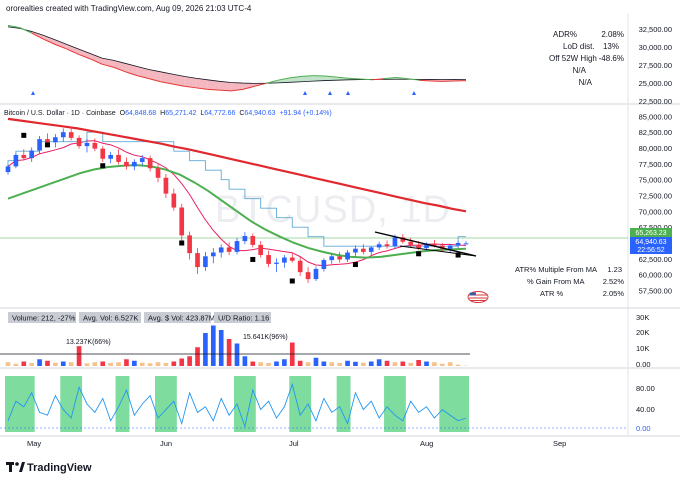 Image resolution: width=680 pixels, height=487 pixels. What do you see at coordinates (140, 113) in the screenshot?
I see `open-value: 64,848.68` at bounding box center [140, 113].